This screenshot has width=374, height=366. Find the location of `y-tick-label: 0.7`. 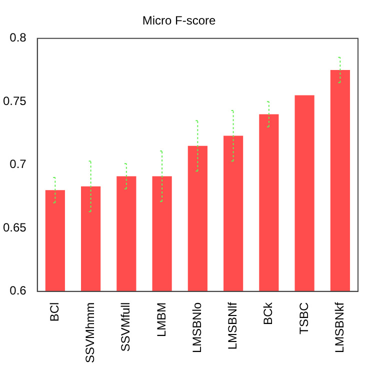

y-tick-label: 0.7 is located at coordinates (18, 164).